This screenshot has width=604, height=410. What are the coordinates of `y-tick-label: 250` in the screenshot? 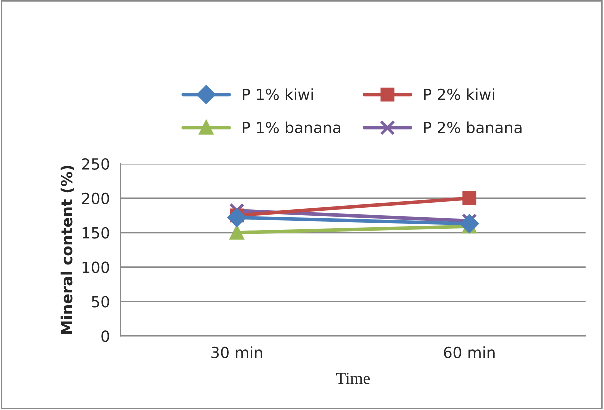 It's located at (96, 164).